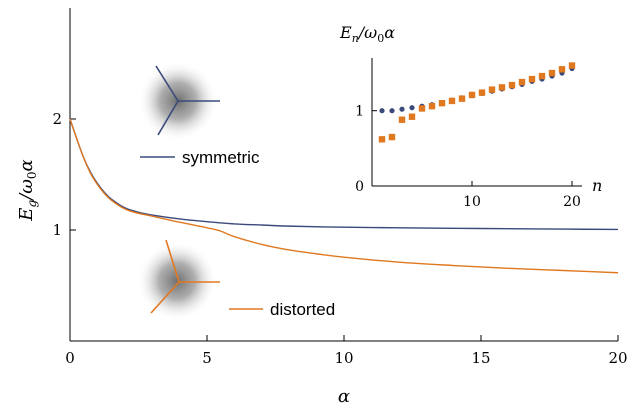 Image resolution: width=643 pixels, height=412 pixels. I want to click on distorted-schematic, so click(178, 280).